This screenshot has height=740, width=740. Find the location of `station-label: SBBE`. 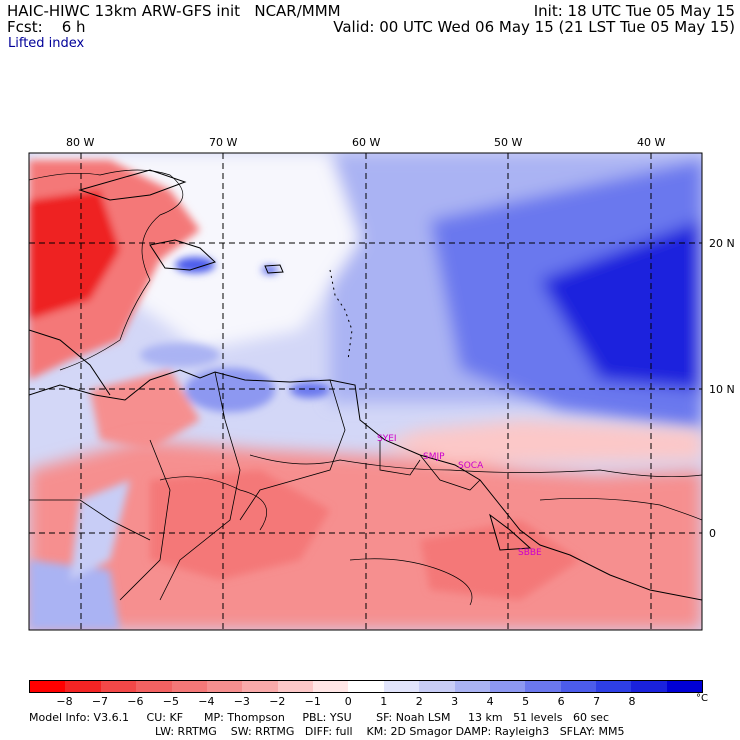

station-label: SBBE is located at coordinates (530, 553).